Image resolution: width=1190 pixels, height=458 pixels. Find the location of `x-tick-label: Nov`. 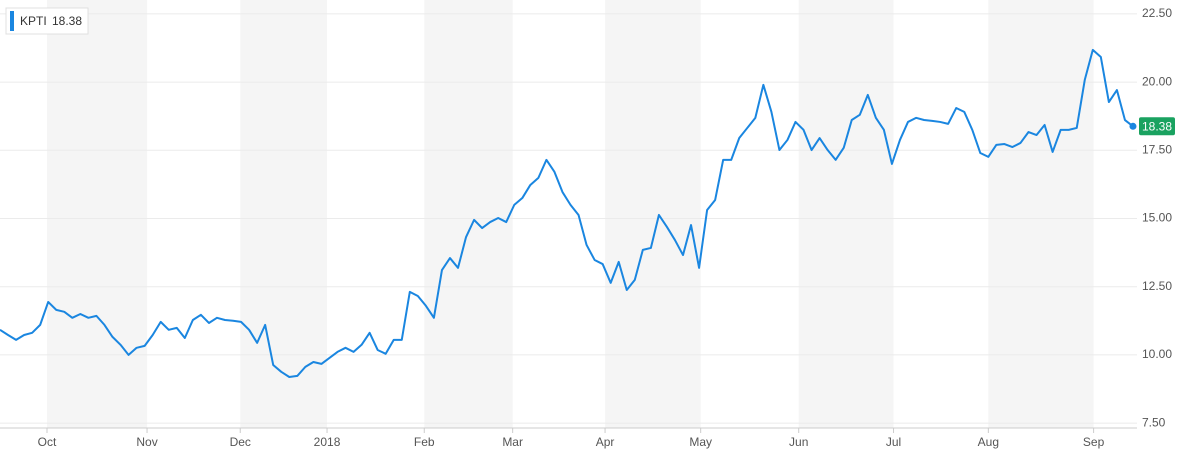

x-tick-label: Nov is located at coordinates (146, 442).